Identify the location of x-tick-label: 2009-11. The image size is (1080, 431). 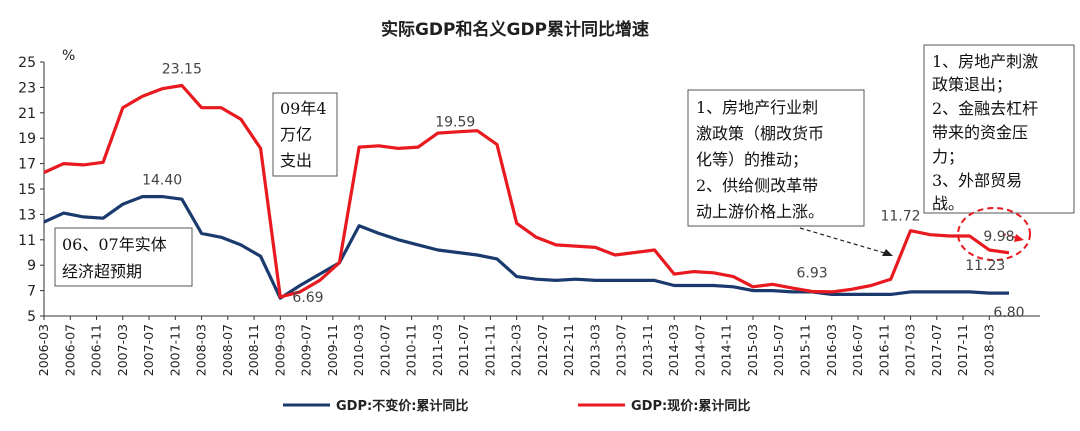
(332, 350).